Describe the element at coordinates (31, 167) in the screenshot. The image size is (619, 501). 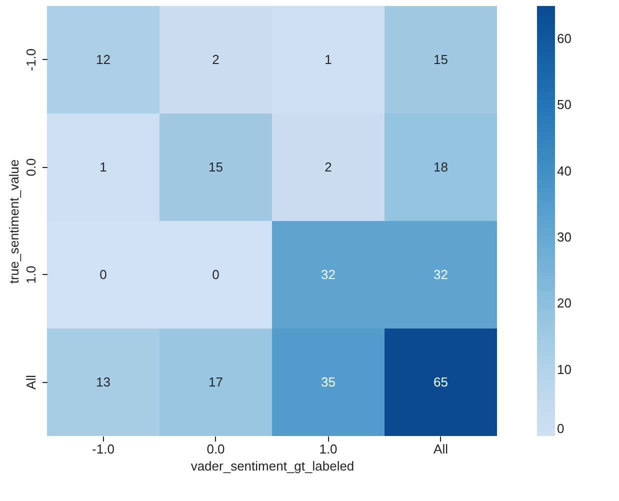
I see `y-tick-label: 0.0` at that location.